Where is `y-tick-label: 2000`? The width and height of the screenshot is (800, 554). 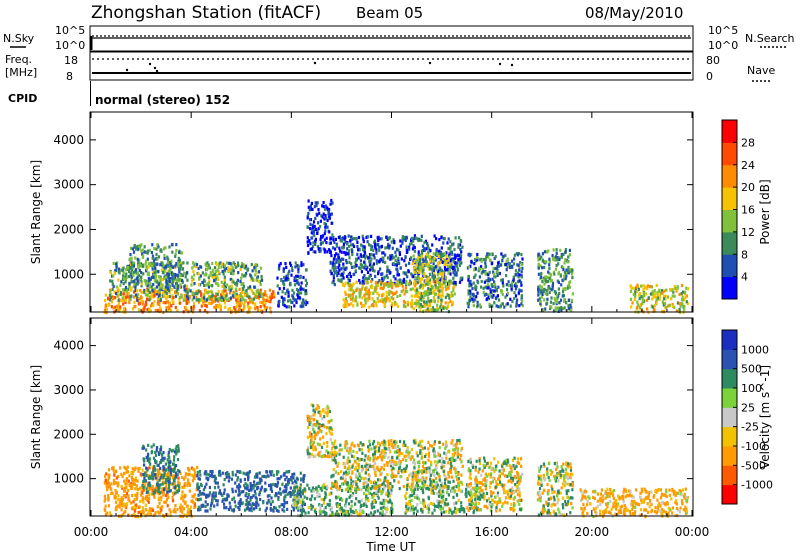 y-tick-label: 2000 is located at coordinates (68, 229).